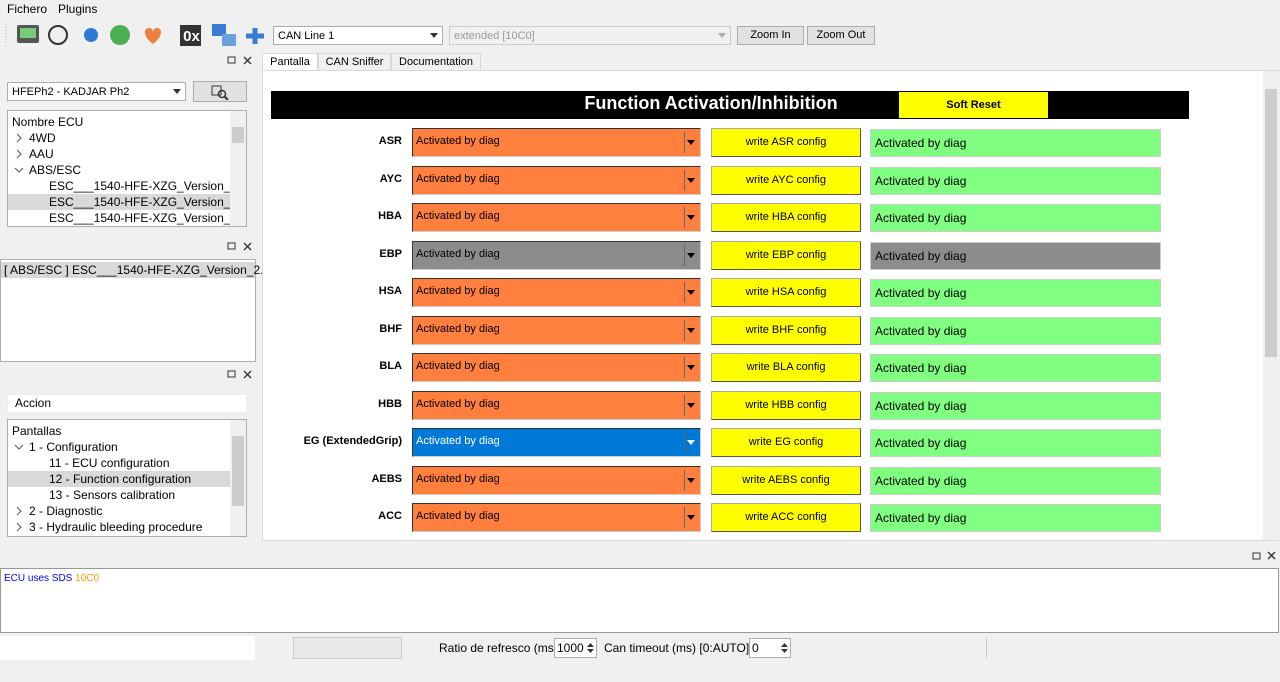 The height and width of the screenshot is (682, 1280). Describe the element at coordinates (973, 105) in the screenshot. I see `soft-reset-button: Soft Reset` at that location.